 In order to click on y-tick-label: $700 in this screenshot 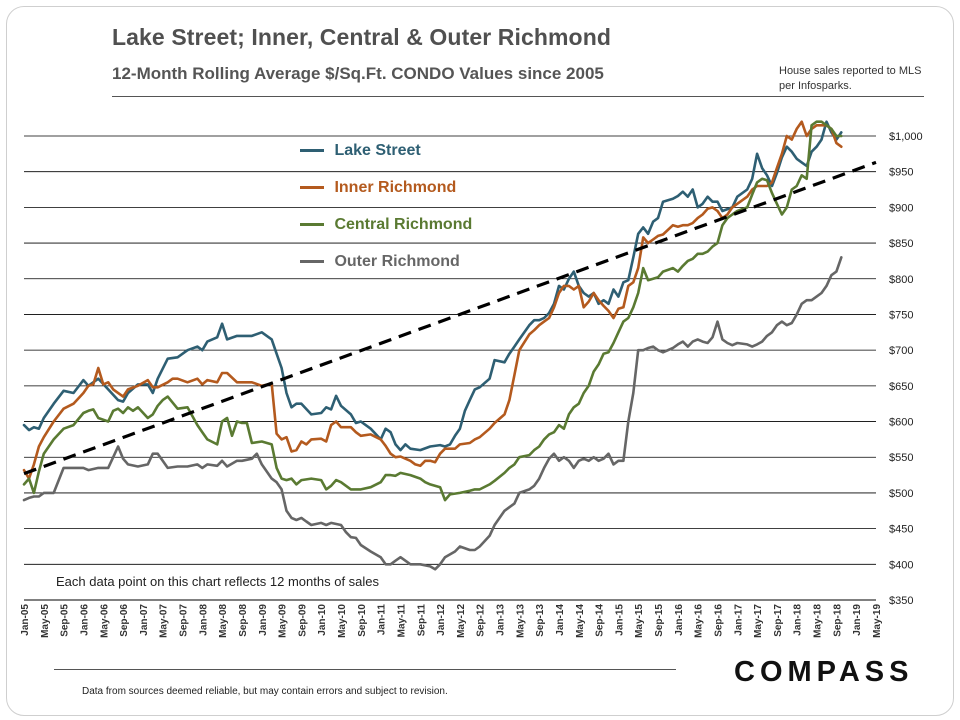, I will do `click(901, 351)`.